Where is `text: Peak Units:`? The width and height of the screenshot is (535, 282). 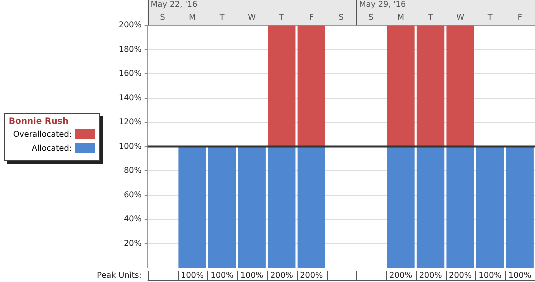
text: Peak Units: is located at coordinates (119, 275).